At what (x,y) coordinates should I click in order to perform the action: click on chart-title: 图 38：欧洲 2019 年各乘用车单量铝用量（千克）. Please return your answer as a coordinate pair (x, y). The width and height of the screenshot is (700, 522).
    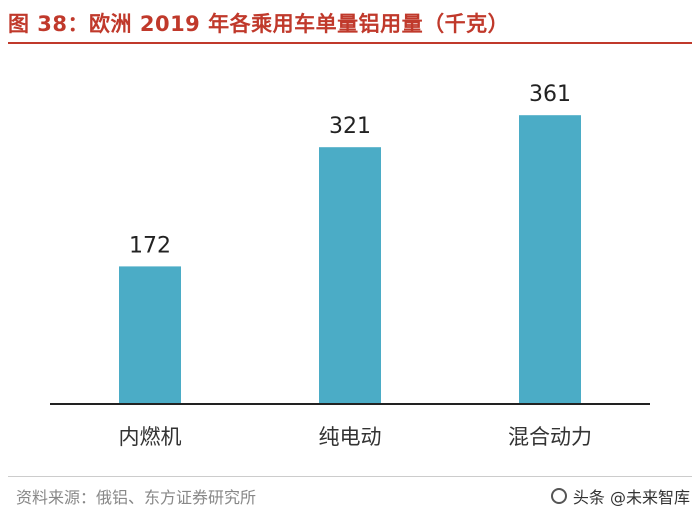
    Looking at the image, I should click on (259, 24).